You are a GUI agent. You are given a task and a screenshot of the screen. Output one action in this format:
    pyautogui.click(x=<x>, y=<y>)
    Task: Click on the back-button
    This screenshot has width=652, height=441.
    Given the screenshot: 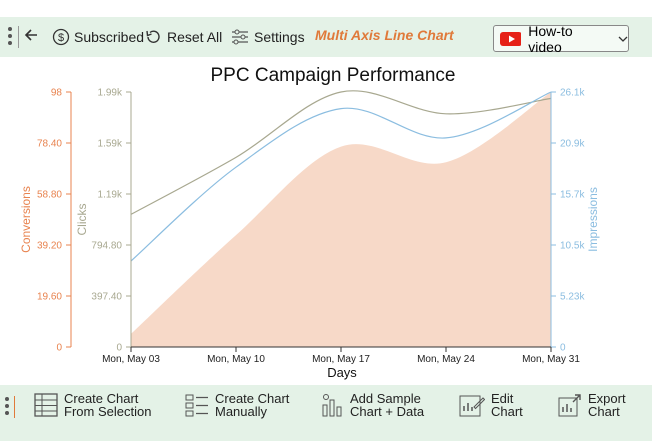 What is the action you would take?
    pyautogui.click(x=31, y=35)
    